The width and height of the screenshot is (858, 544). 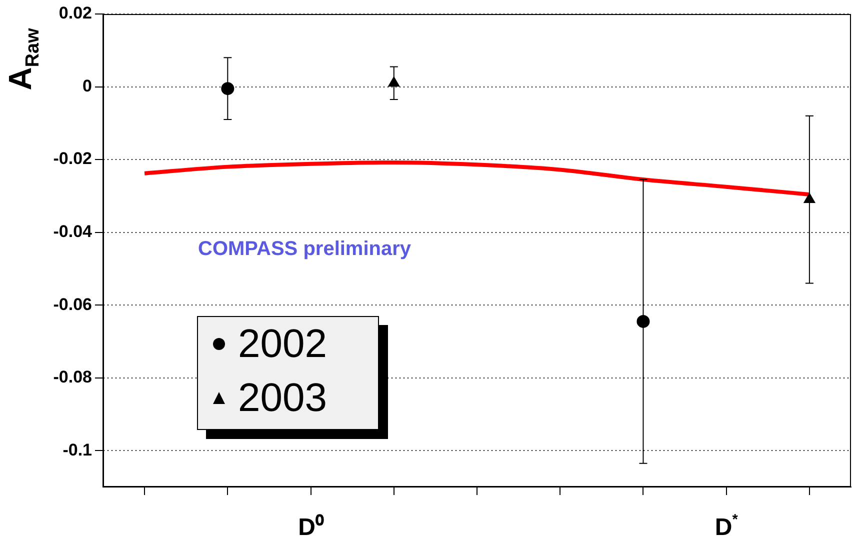 I want to click on y-tick-label: -0.08, so click(x=72, y=377).